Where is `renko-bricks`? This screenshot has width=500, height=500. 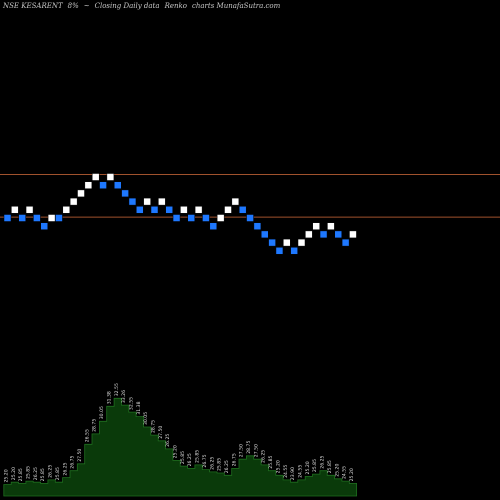
renko-bricks is located at coordinates (180, 214).